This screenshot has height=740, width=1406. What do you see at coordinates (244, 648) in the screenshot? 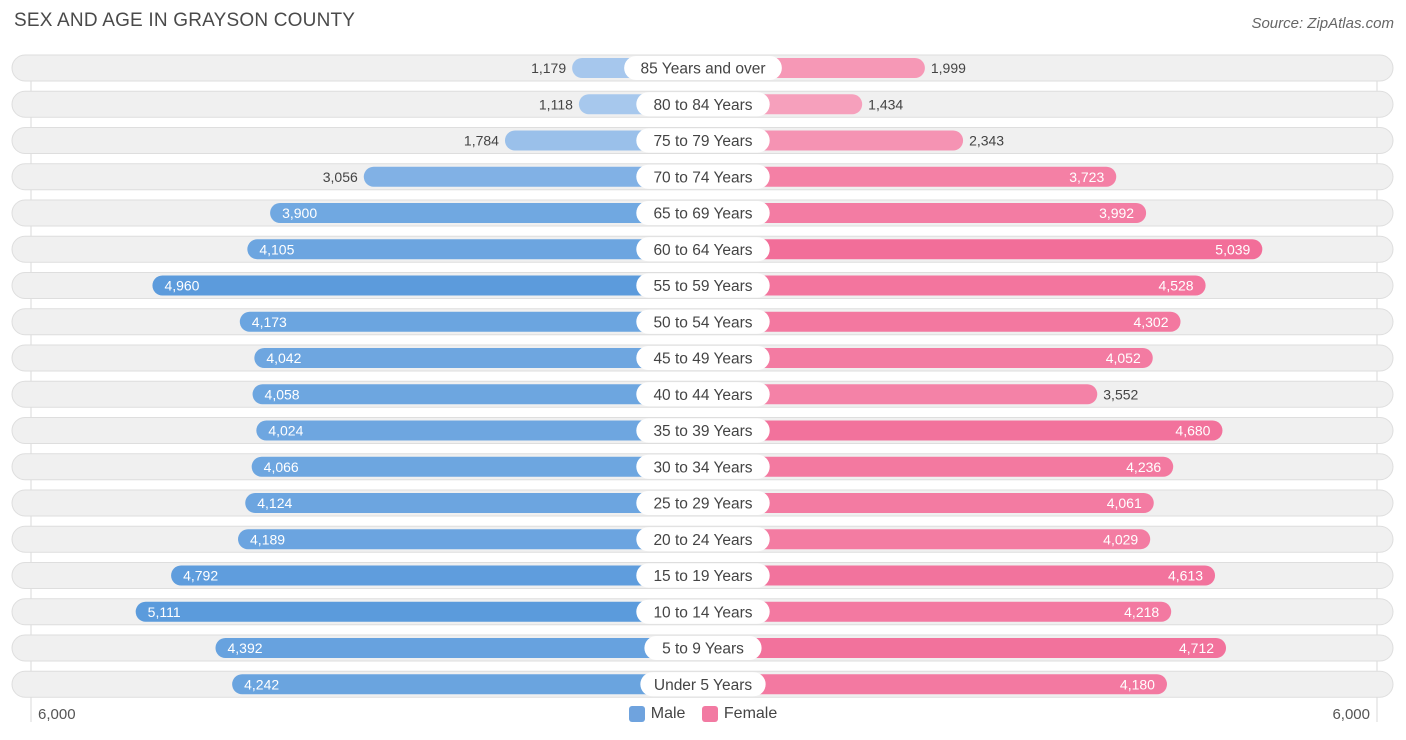
I see `value-label-male: 4,392` at bounding box center [244, 648].